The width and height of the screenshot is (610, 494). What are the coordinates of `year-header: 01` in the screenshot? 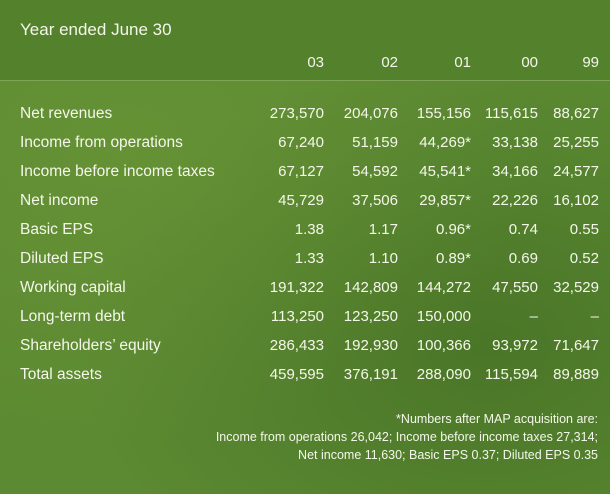 It's located at (462, 62).